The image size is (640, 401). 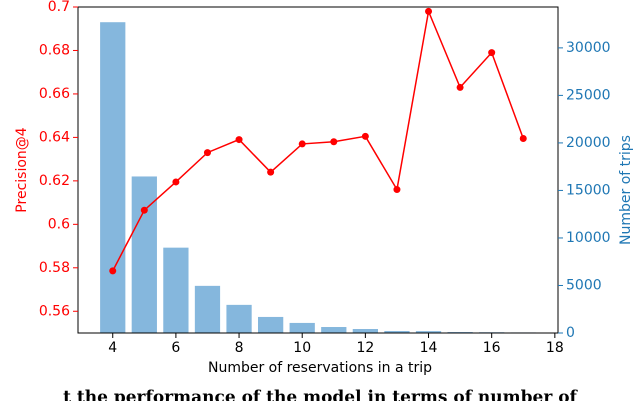 I want to click on y2-axis-label: Number of trips, so click(x=626, y=190).